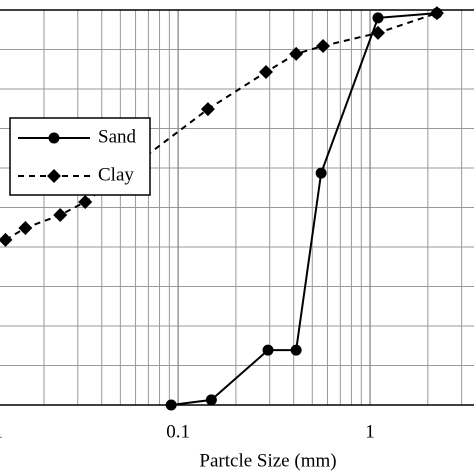 The height and width of the screenshot is (474, 474). Describe the element at coordinates (370, 431) in the screenshot. I see `x-tick-label: 1` at that location.